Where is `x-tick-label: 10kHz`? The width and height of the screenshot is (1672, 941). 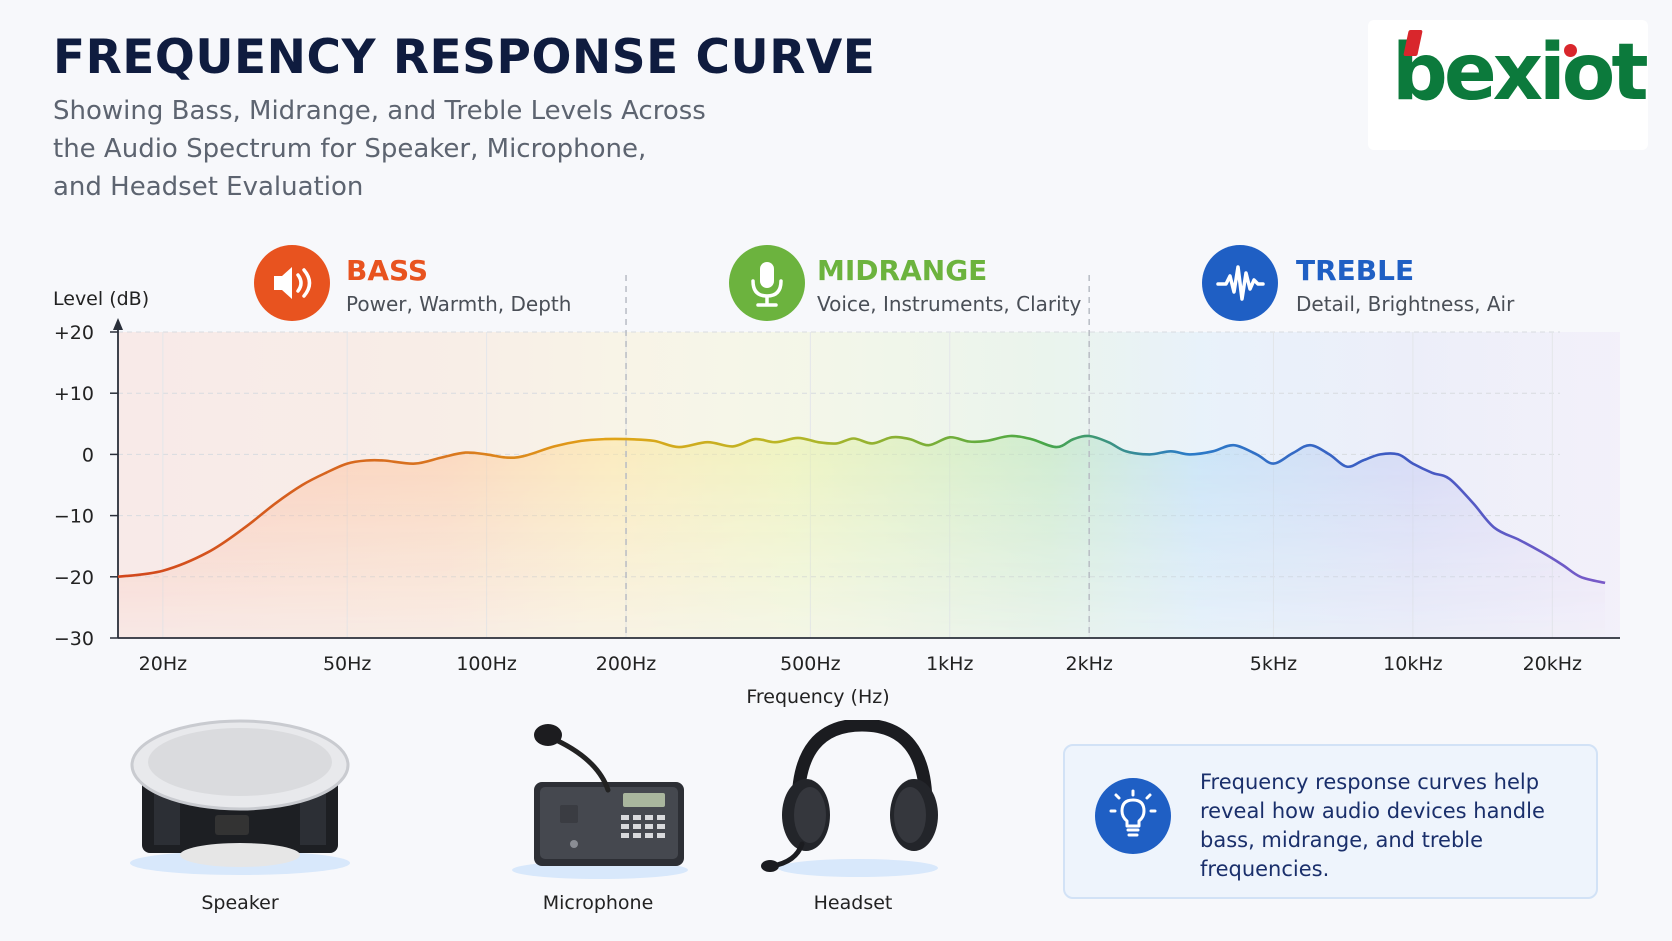 x-tick-label: 10kHz is located at coordinates (1412, 664).